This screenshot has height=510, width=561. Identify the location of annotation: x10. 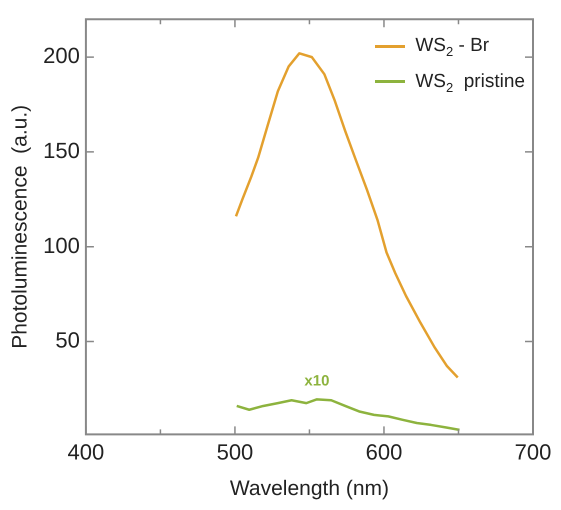
(317, 381).